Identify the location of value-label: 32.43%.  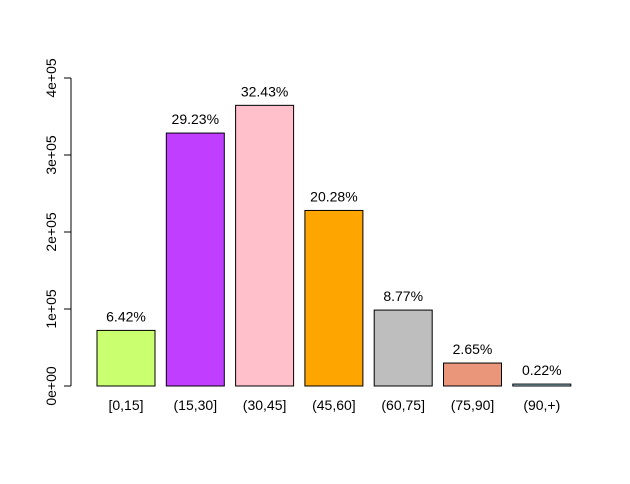
(264, 91).